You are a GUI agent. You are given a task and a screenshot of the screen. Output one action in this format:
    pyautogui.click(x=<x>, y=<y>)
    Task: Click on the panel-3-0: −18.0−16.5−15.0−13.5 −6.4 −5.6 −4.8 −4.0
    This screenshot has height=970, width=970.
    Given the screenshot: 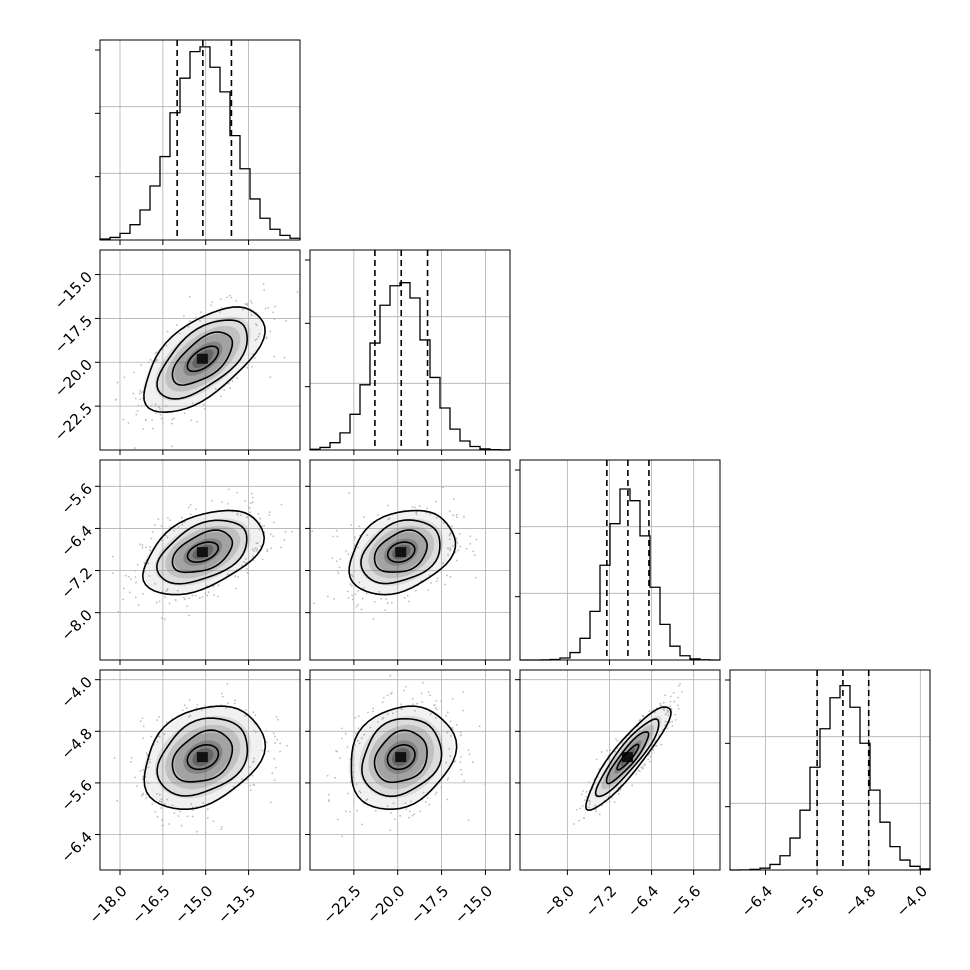 What is the action you would take?
    pyautogui.click(x=179, y=796)
    